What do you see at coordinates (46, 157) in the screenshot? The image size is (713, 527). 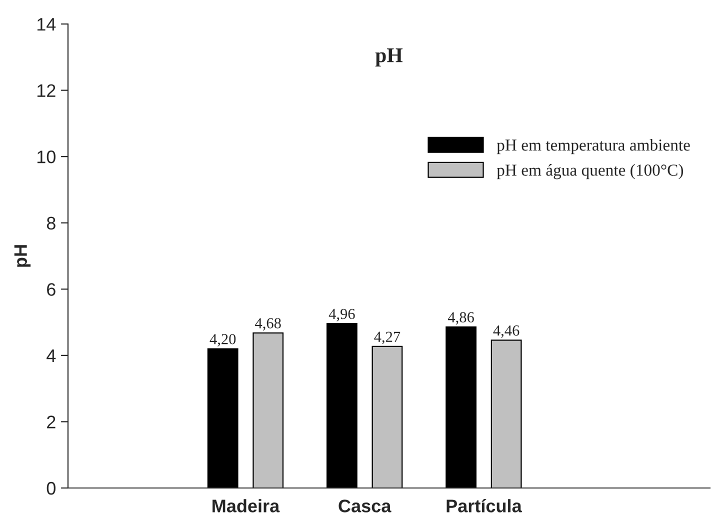 I see `y-tick-label: 10` at bounding box center [46, 157].